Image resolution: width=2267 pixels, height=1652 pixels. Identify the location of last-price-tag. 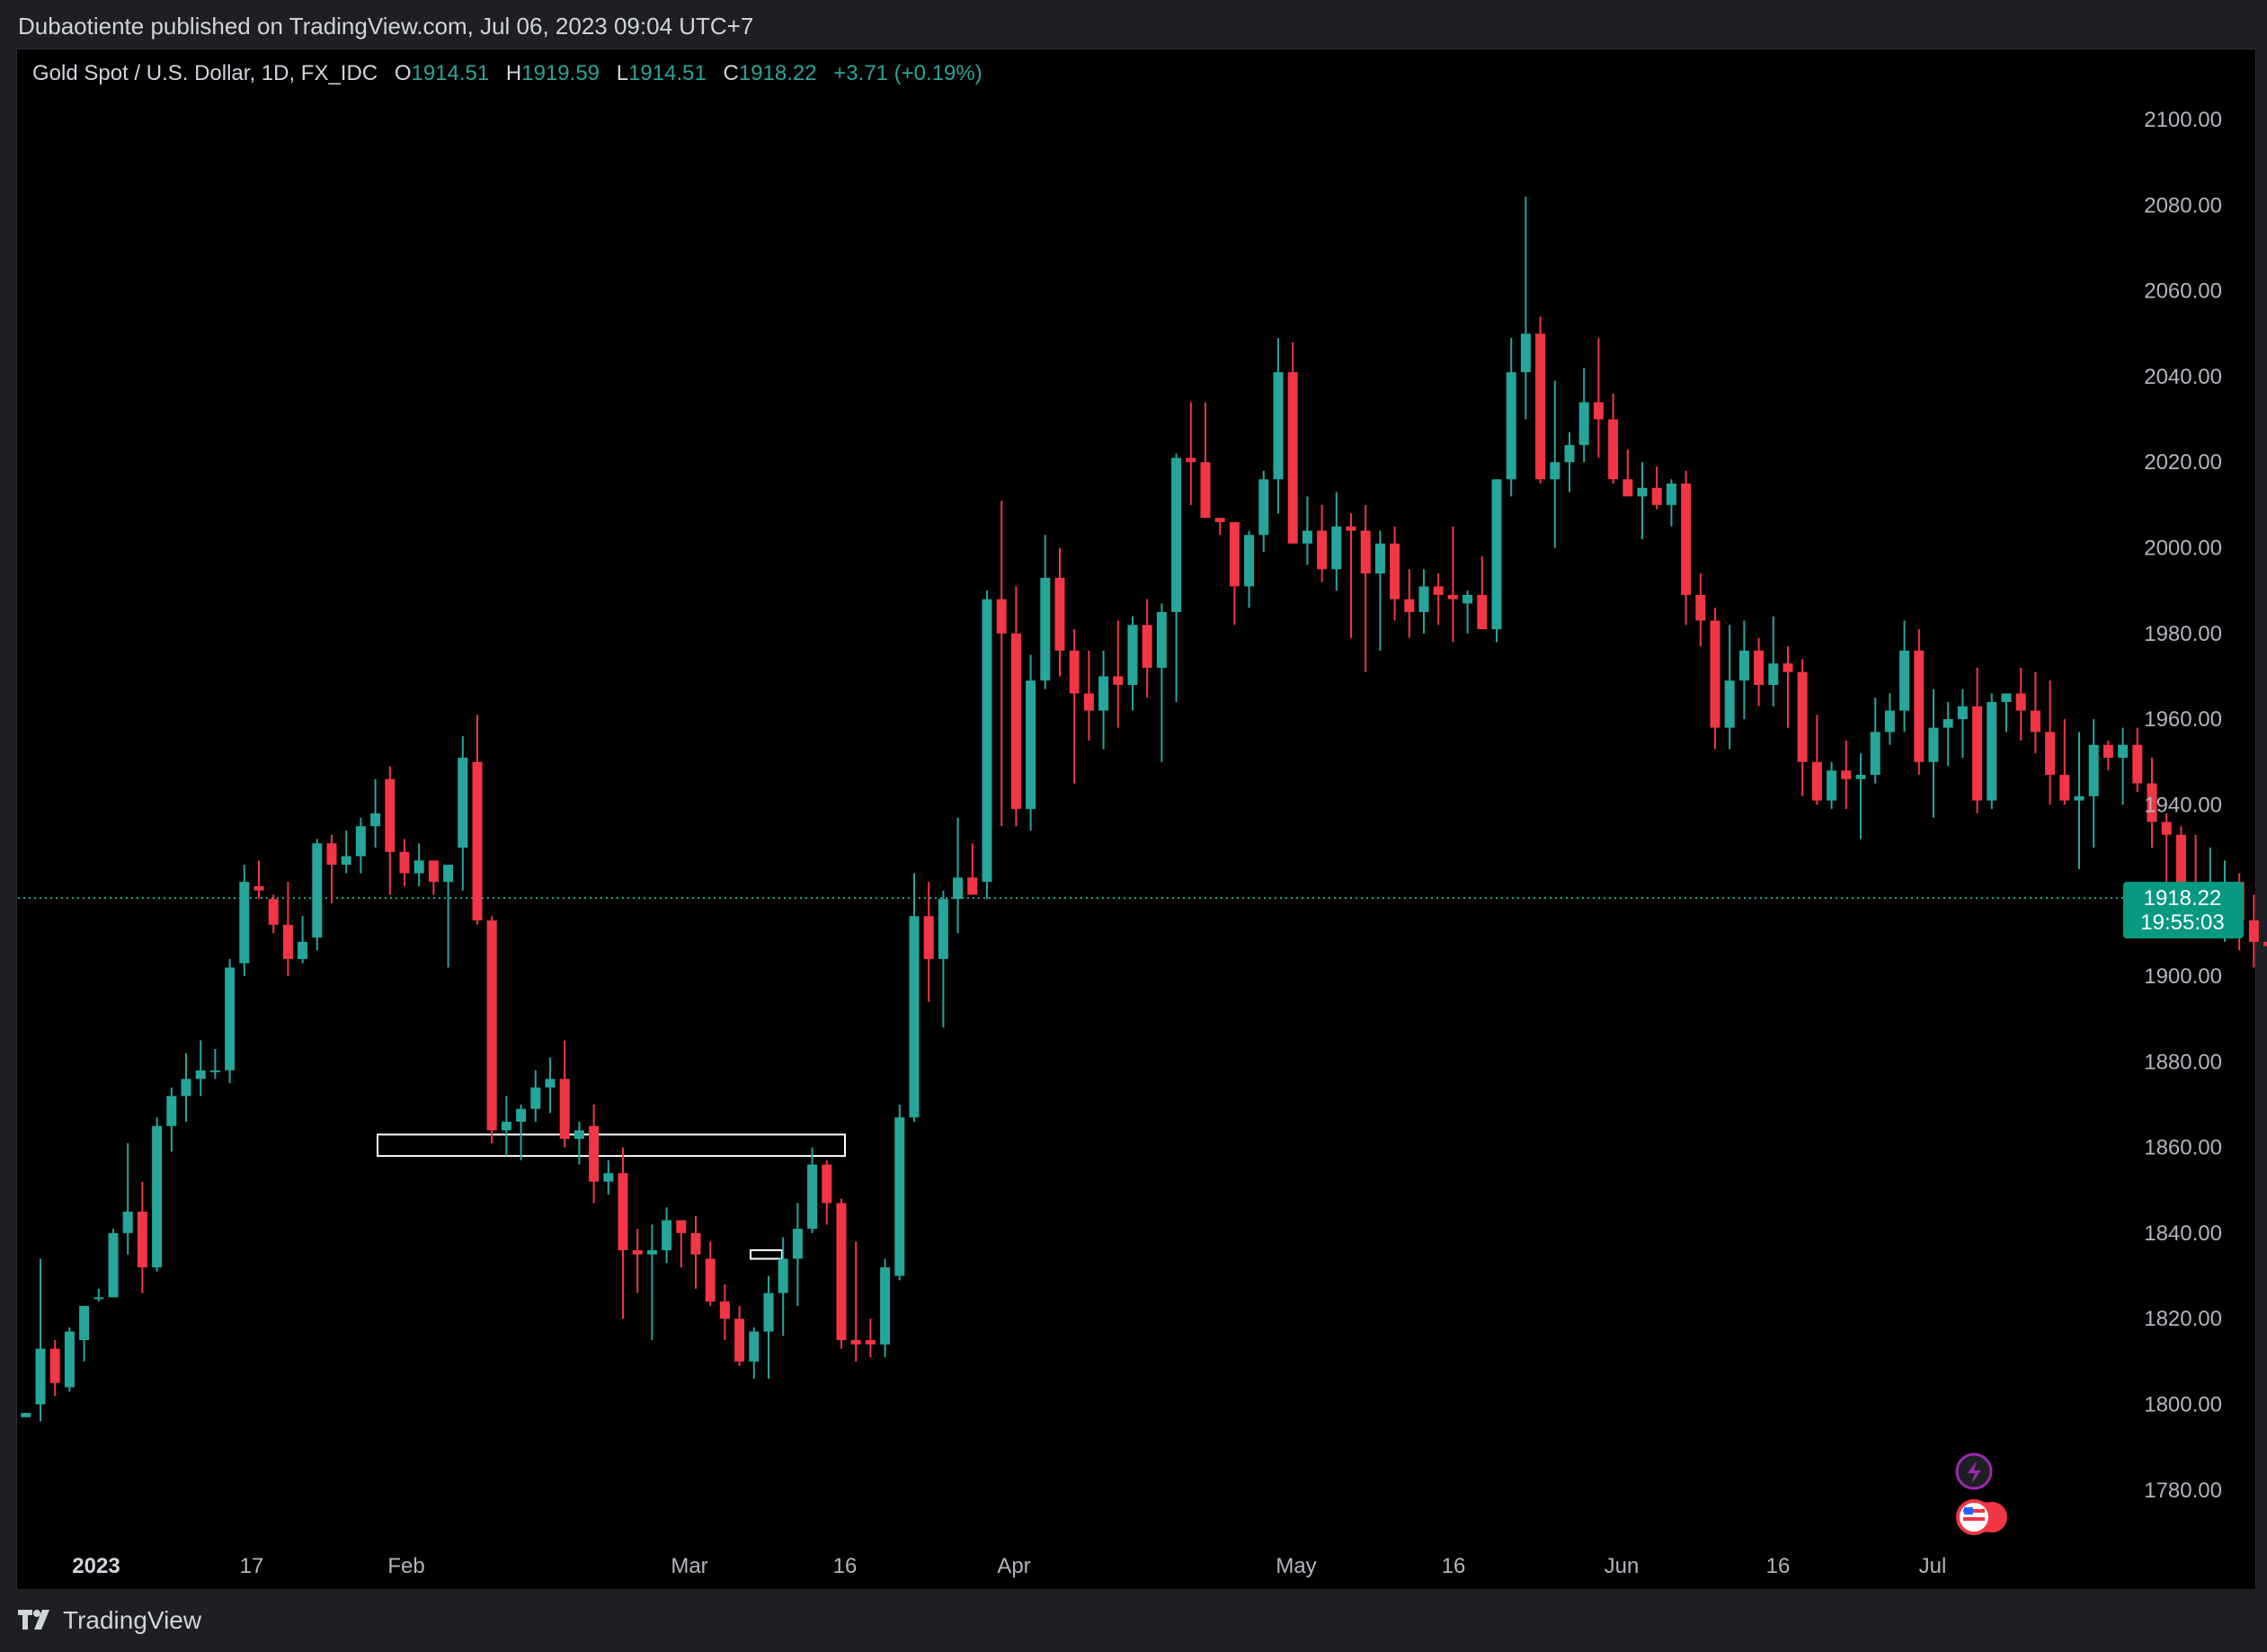
(2183, 910).